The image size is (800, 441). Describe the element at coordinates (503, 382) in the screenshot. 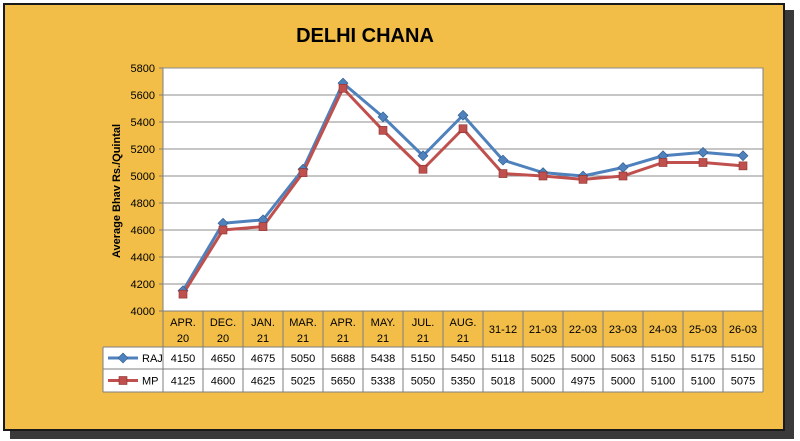

I see `data-table-value: 5018` at that location.